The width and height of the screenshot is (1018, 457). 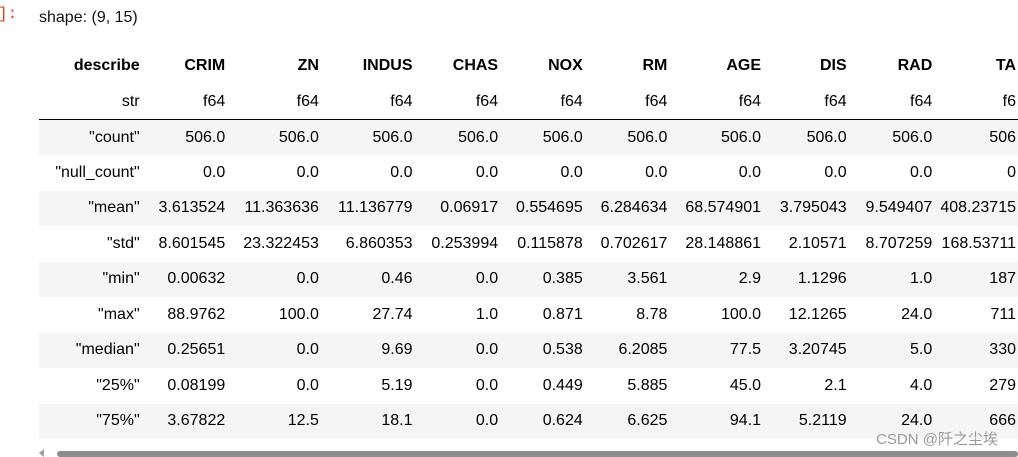 What do you see at coordinates (298, 314) in the screenshot?
I see `table-cell: 100.0` at bounding box center [298, 314].